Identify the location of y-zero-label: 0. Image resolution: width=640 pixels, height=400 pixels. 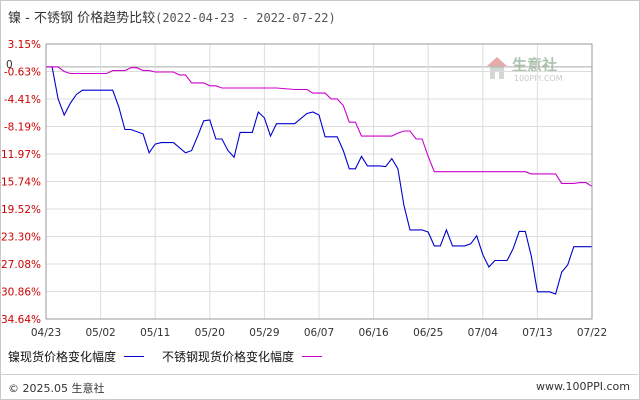
(9, 65).